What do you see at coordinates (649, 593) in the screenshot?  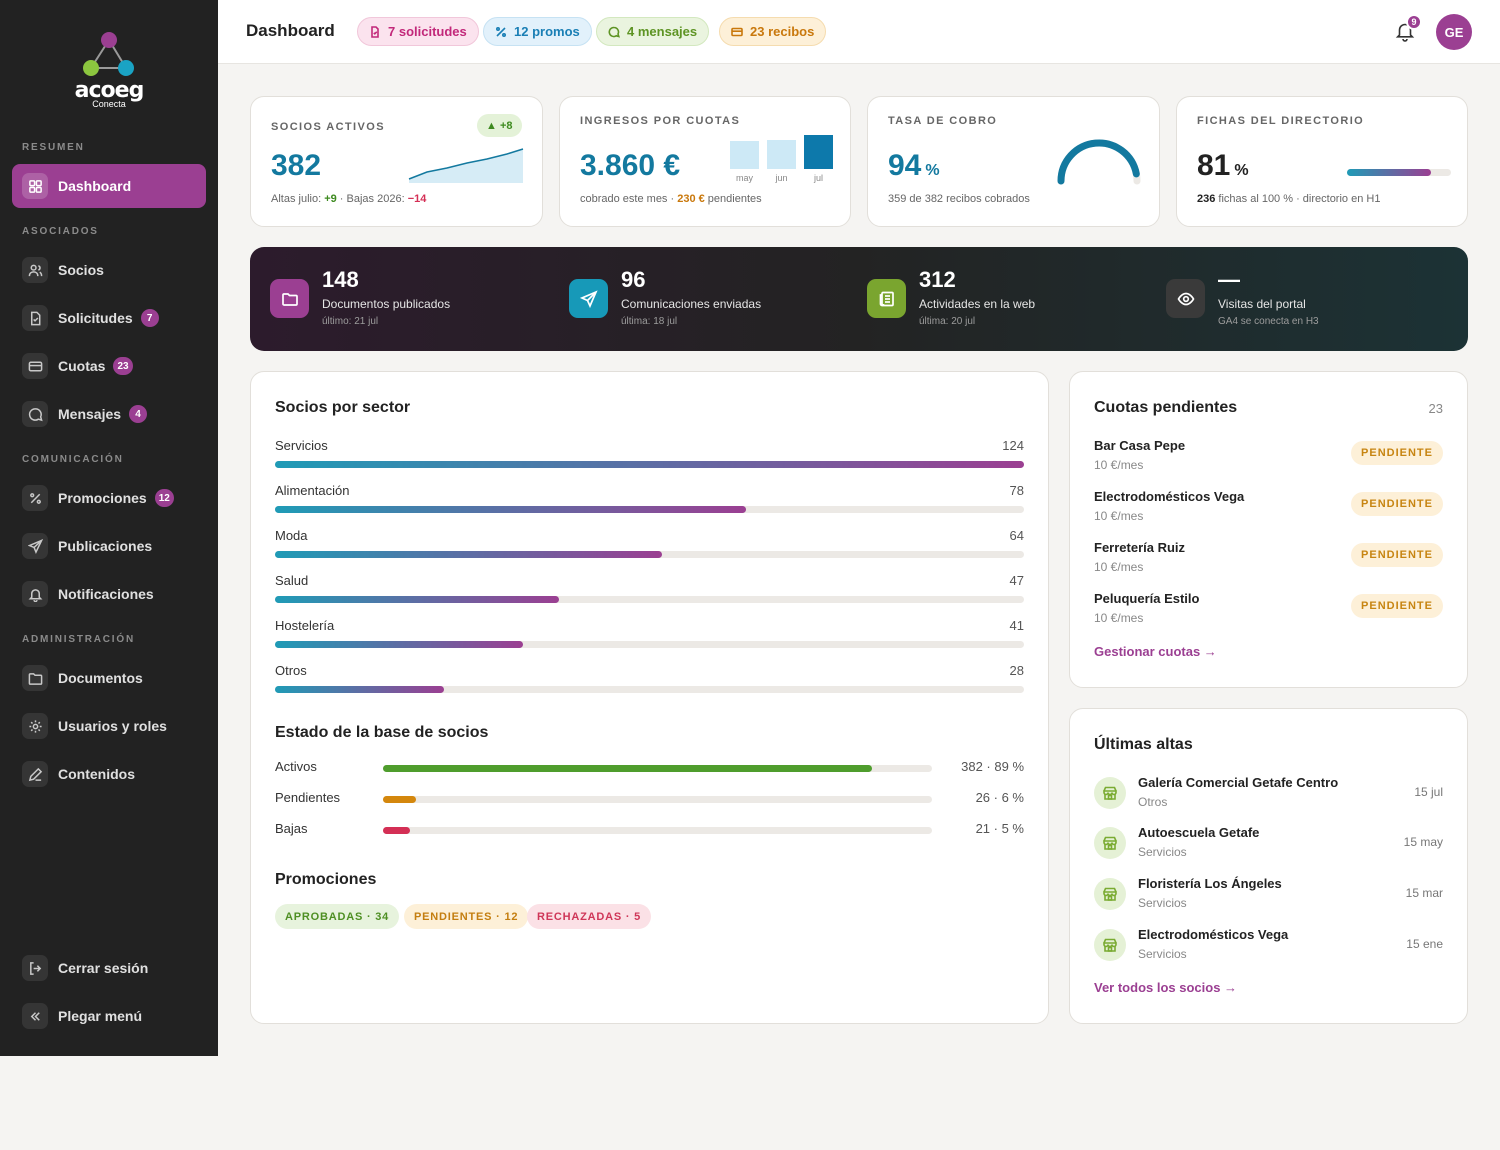 I see `sector-row: Salud 47` at bounding box center [649, 593].